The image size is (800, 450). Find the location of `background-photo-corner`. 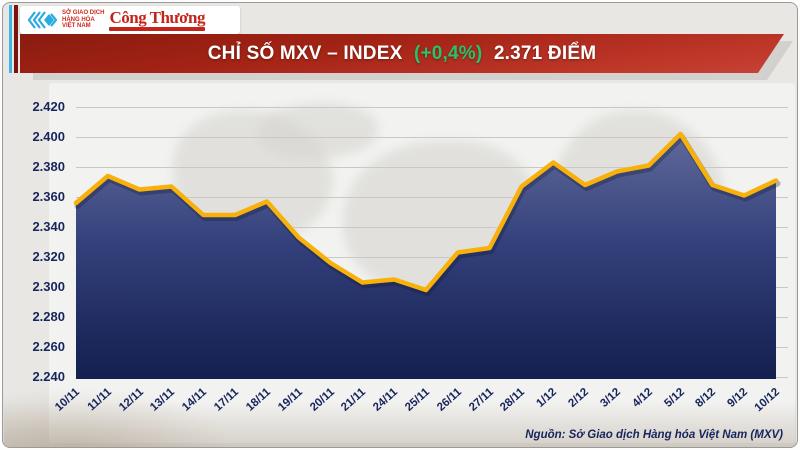

background-photo-corner is located at coordinates (118, 417).